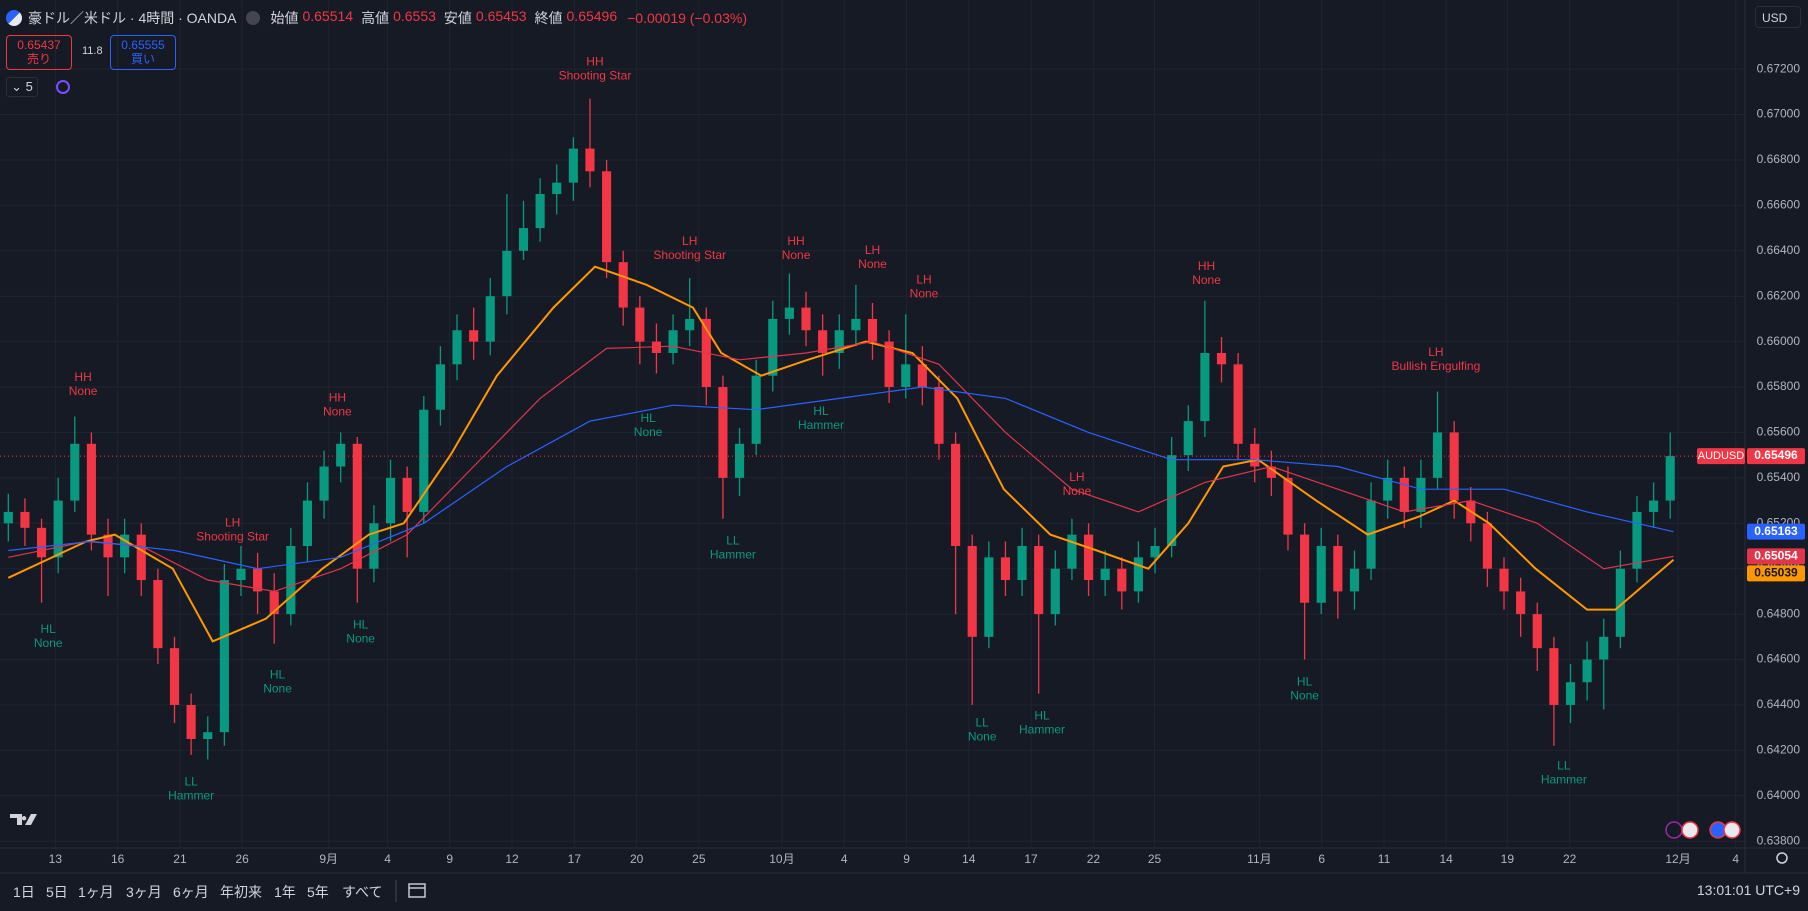 The height and width of the screenshot is (911, 1808). Describe the element at coordinates (501, 16) in the screenshot. I see `ohlc-value: 0.65453` at that location.